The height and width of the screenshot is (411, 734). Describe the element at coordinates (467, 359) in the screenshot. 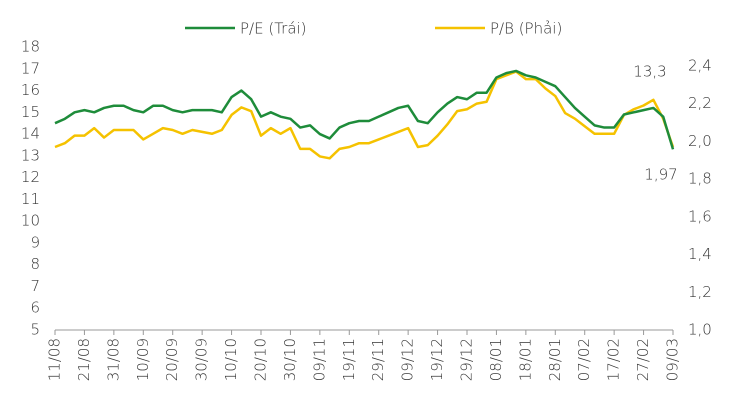

I see `x-tick-label: 29/12` at that location.